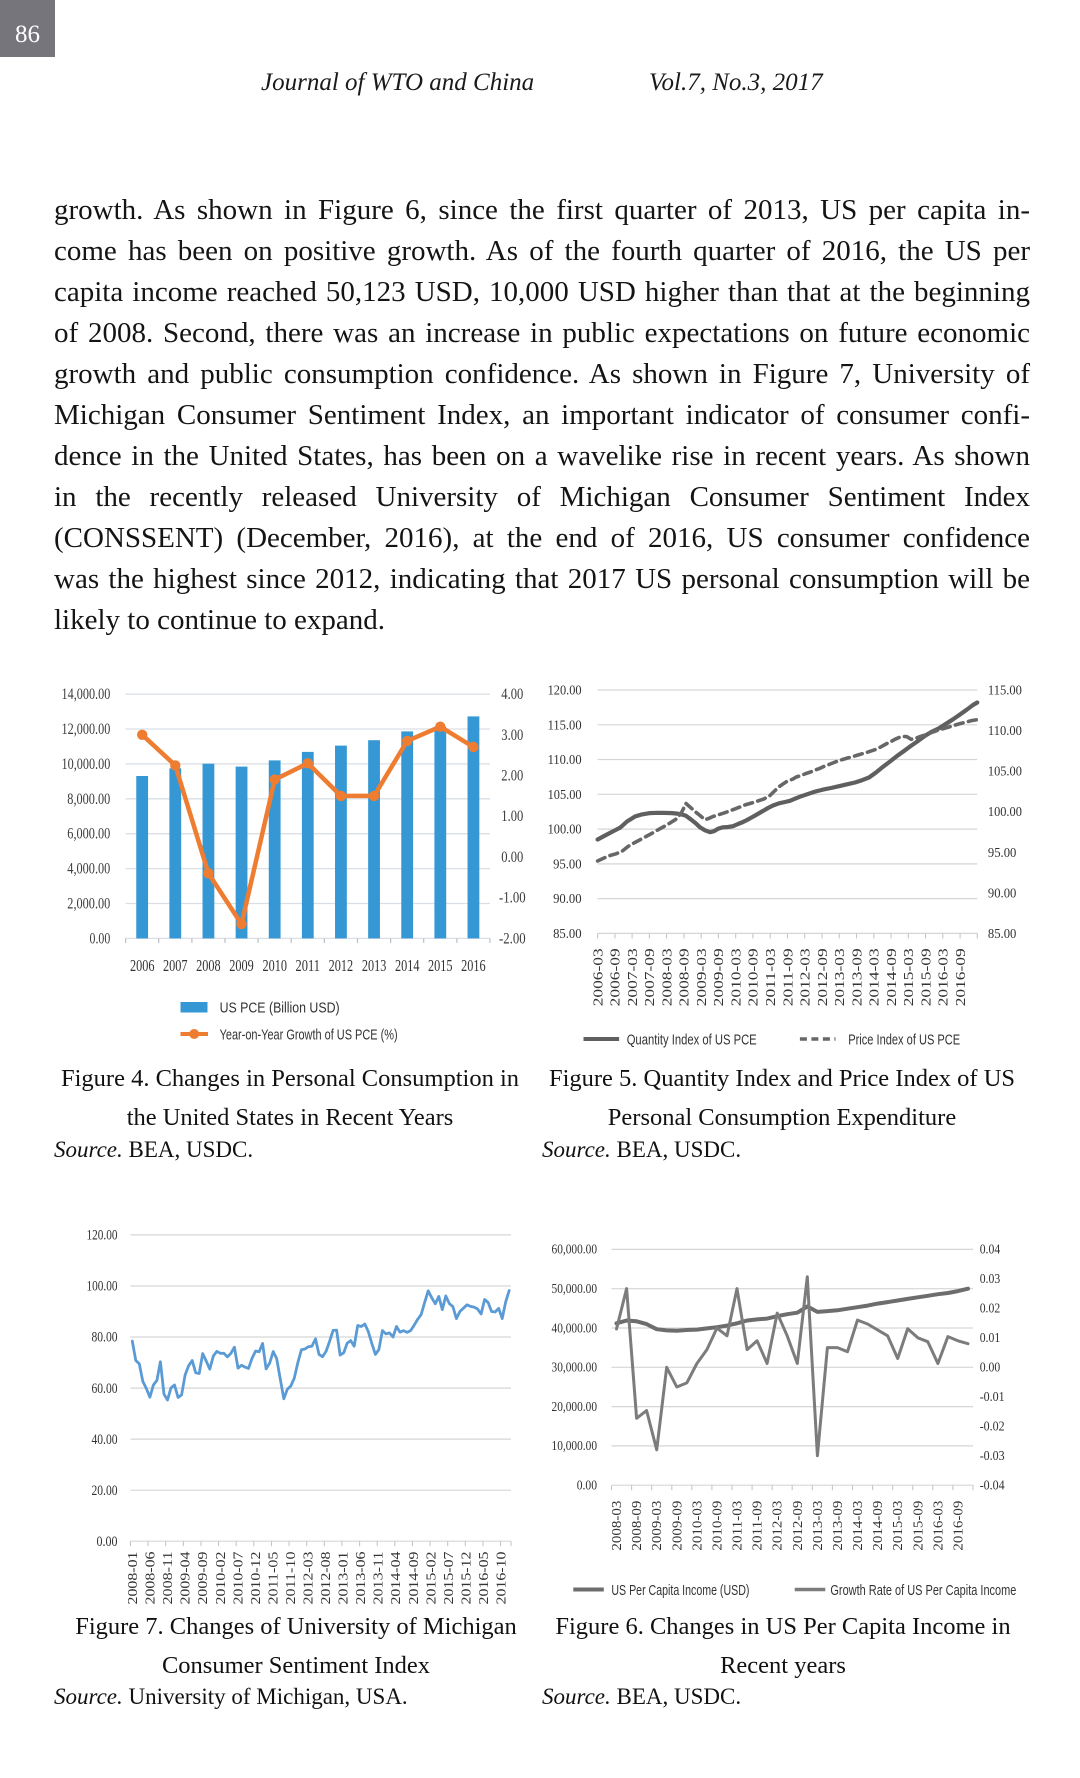 Image resolution: width=1080 pixels, height=1778 pixels. What do you see at coordinates (142, 965) in the screenshot?
I see `svg-text: 2006` at bounding box center [142, 965].